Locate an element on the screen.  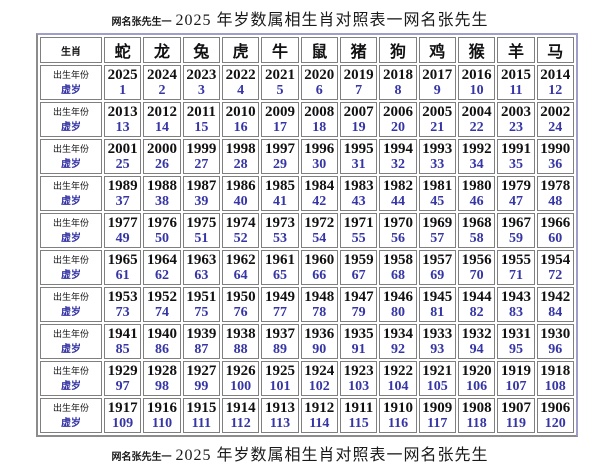
age-value: 1 is located at coordinates (123, 90).